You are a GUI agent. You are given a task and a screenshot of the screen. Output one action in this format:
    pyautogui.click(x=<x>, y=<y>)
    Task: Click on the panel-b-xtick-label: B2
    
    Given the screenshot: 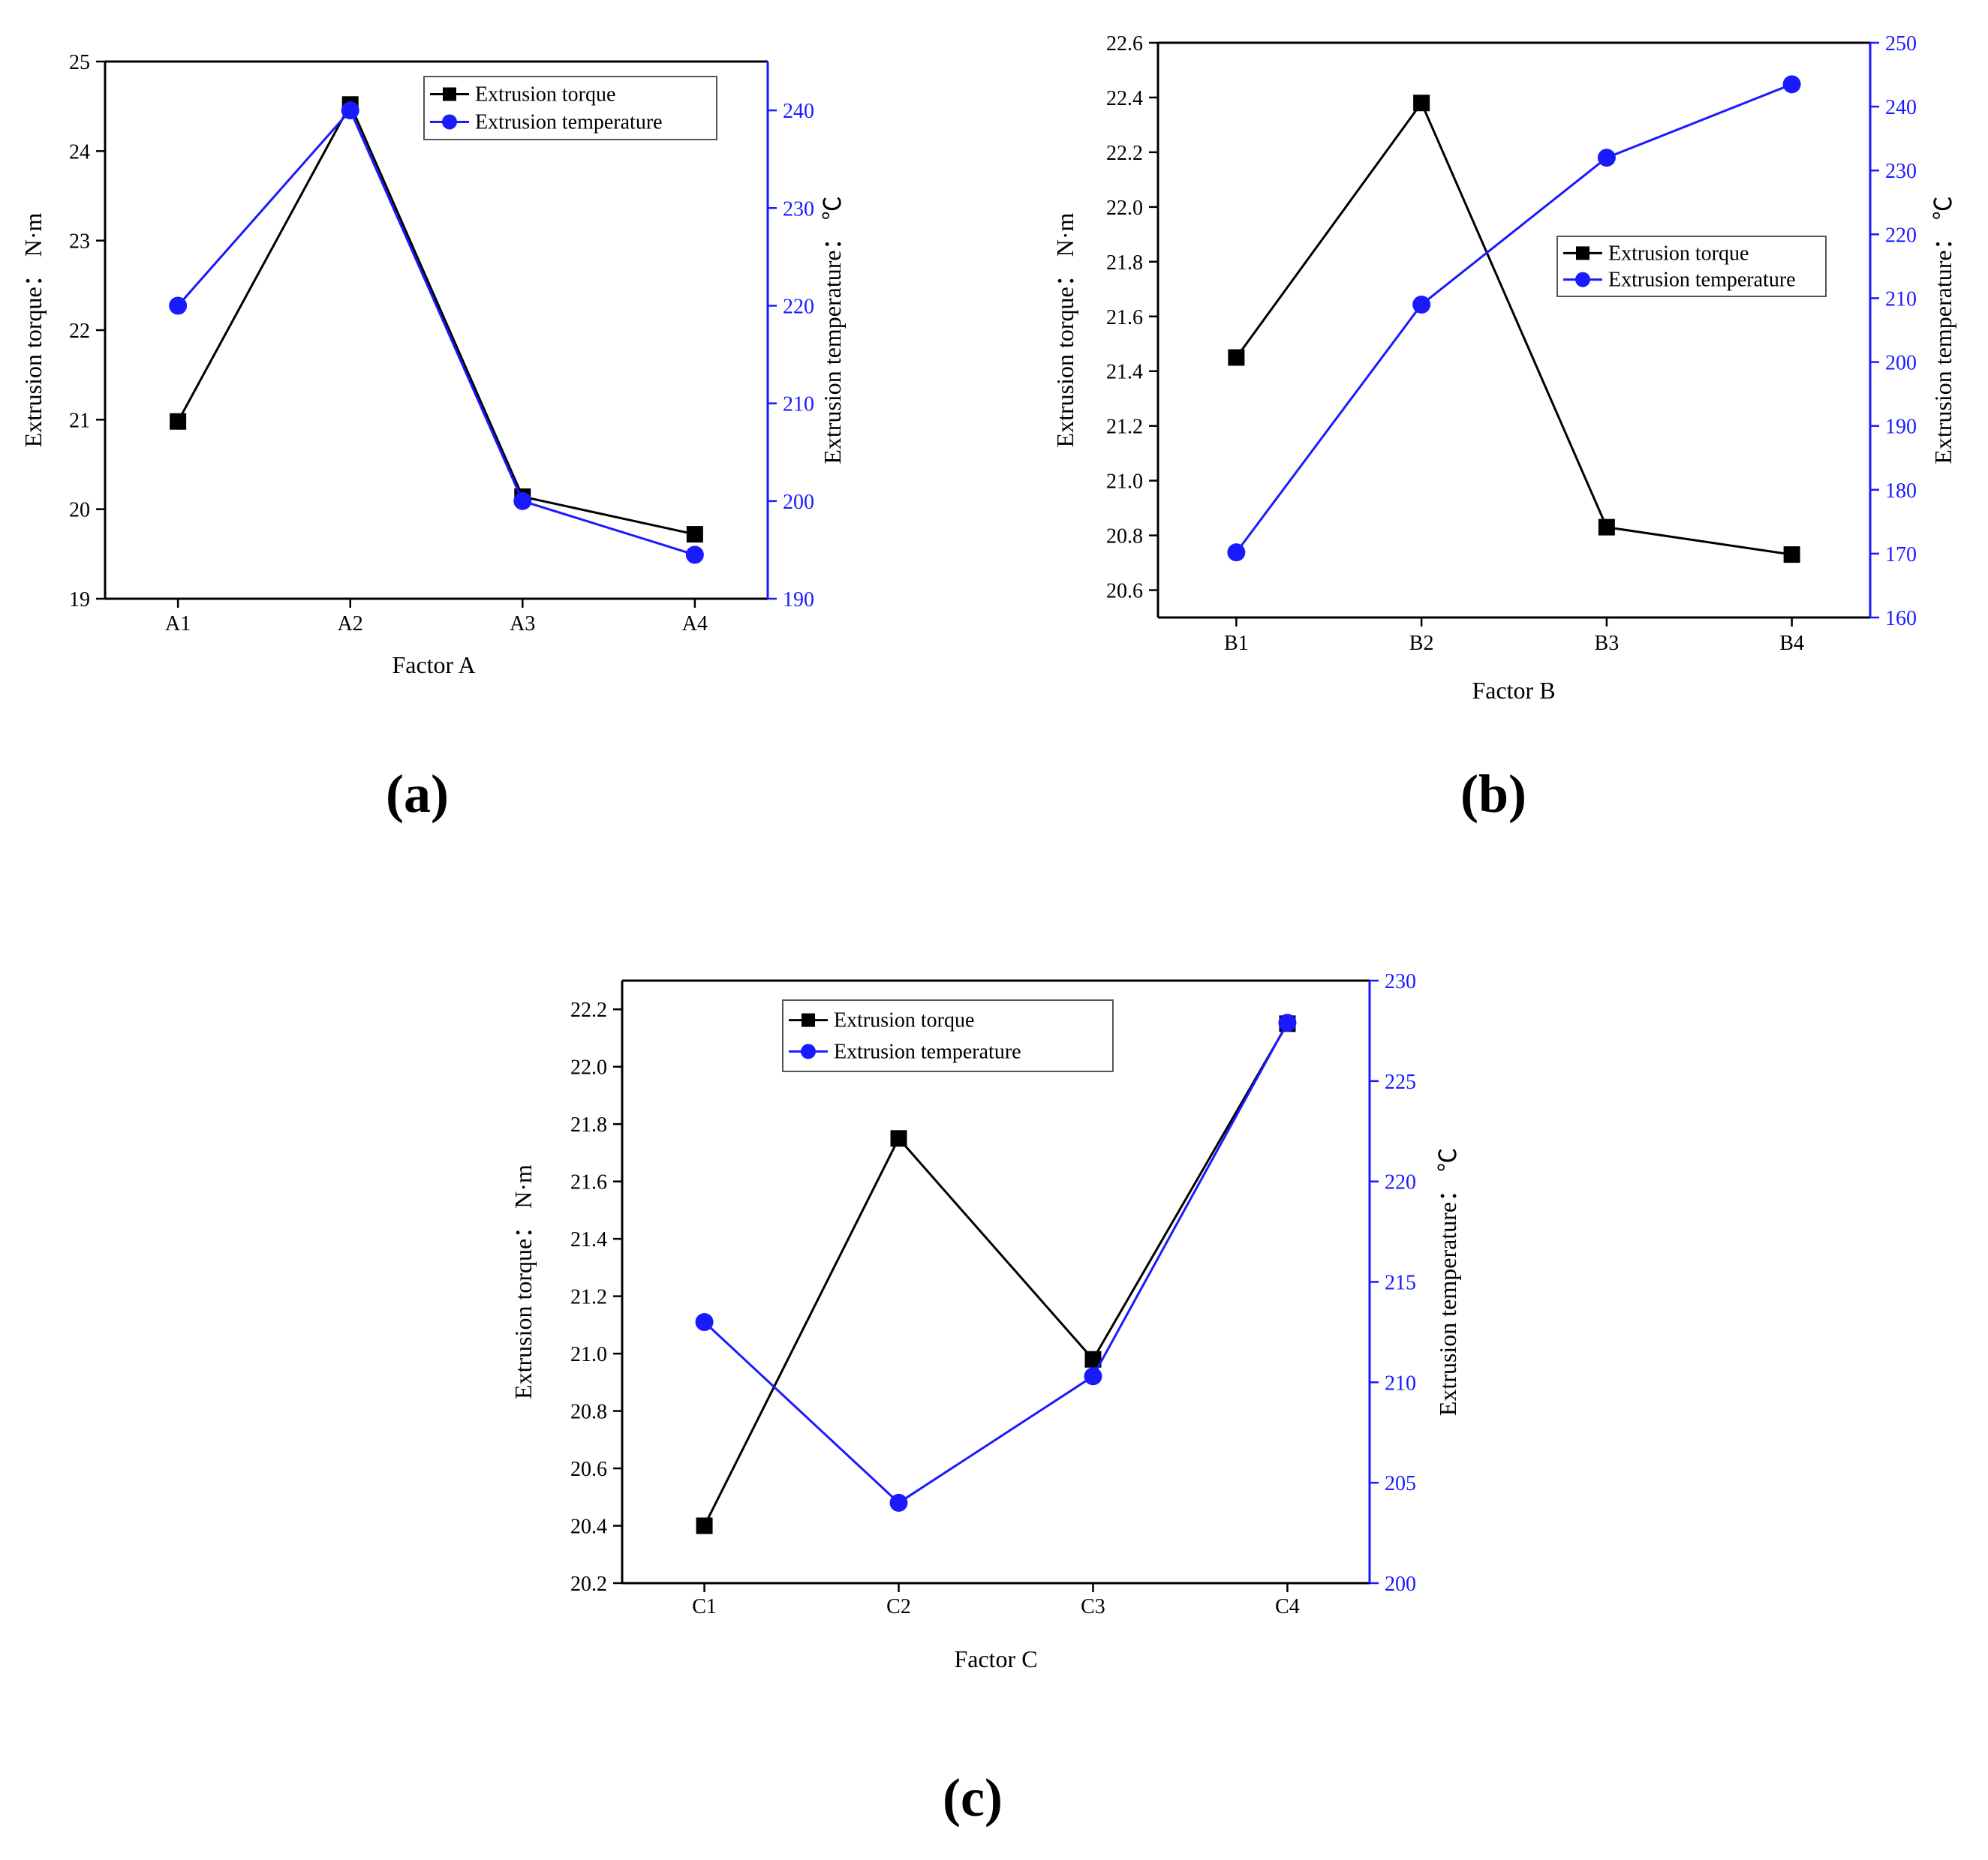 What is the action you would take?
    pyautogui.click(x=1421, y=643)
    